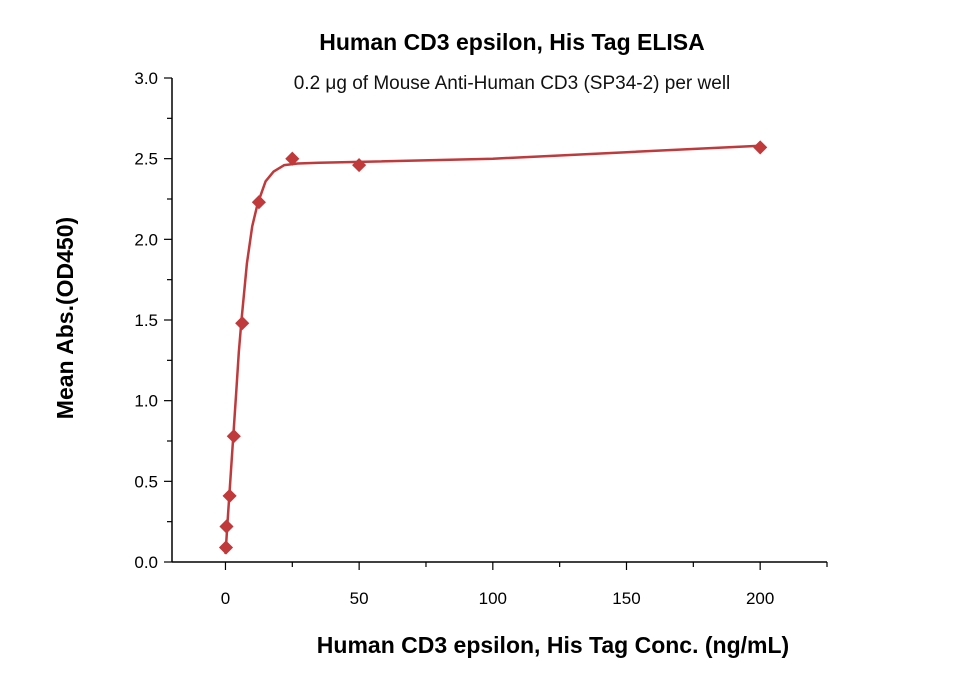 This screenshot has height=674, width=960. I want to click on x-tick-label: 150, so click(626, 598).